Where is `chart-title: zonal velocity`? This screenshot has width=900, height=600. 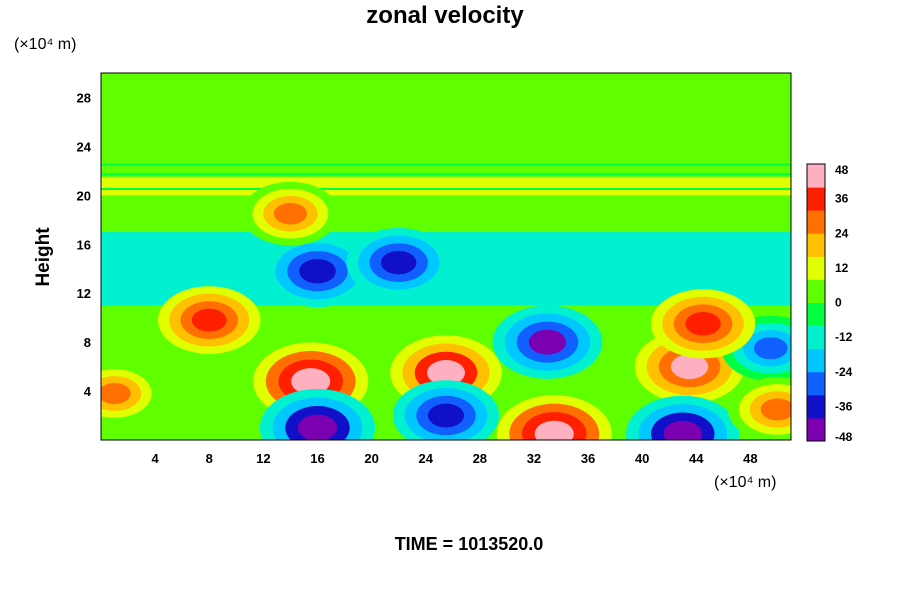 chart-title: zonal velocity is located at coordinates (445, 15).